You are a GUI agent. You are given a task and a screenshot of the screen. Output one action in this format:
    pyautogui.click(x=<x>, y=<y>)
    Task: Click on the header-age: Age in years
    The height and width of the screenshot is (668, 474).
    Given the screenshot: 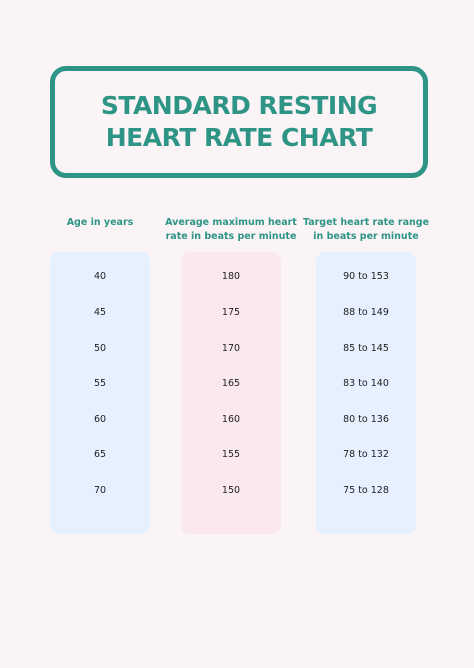 What is the action you would take?
    pyautogui.click(x=100, y=223)
    